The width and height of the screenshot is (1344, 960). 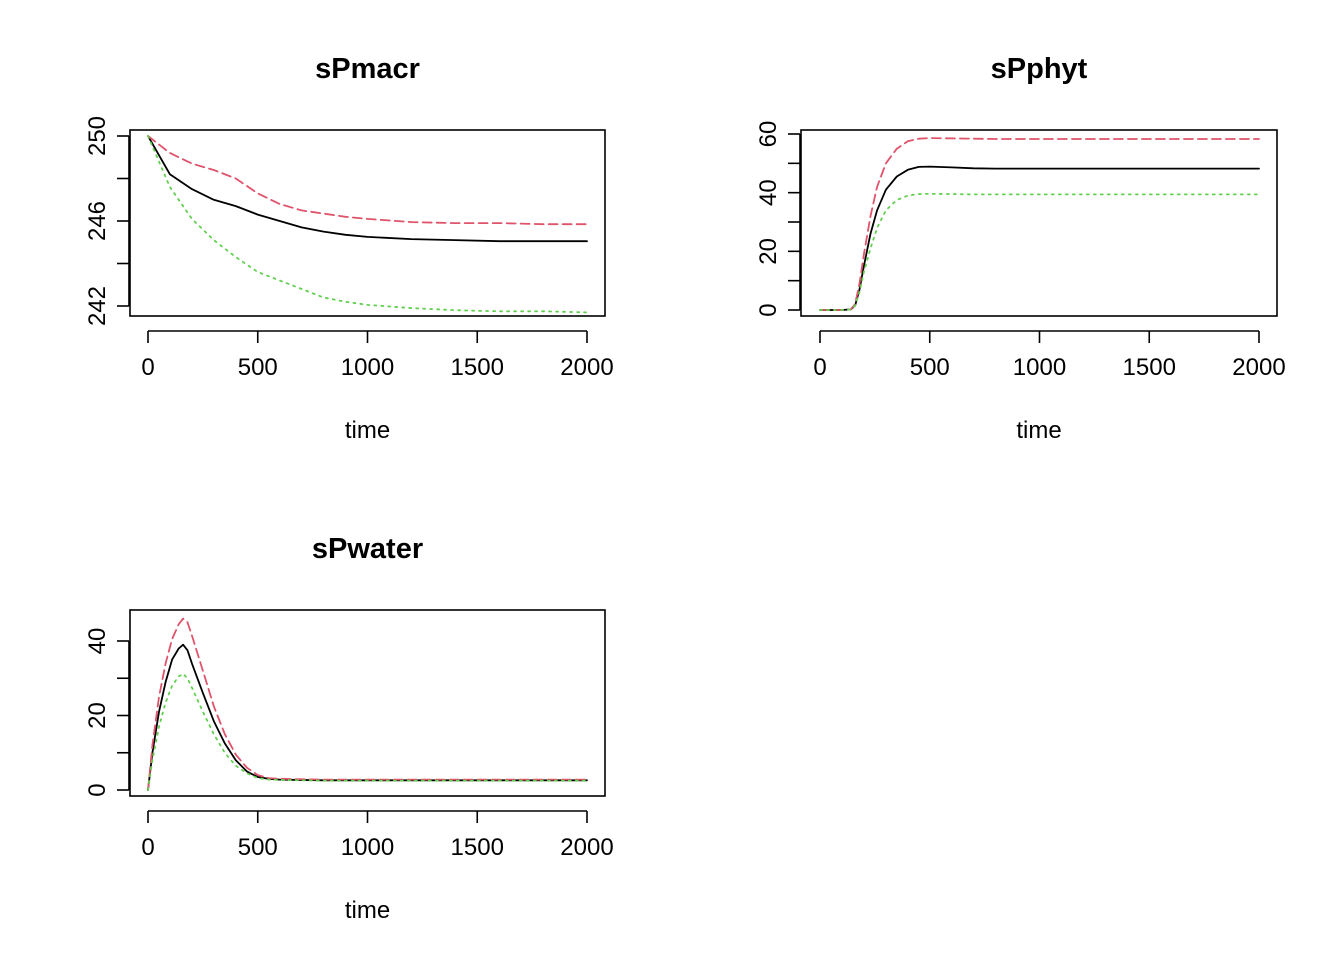 What do you see at coordinates (768, 134) in the screenshot?
I see `y-tick-label: 60` at bounding box center [768, 134].